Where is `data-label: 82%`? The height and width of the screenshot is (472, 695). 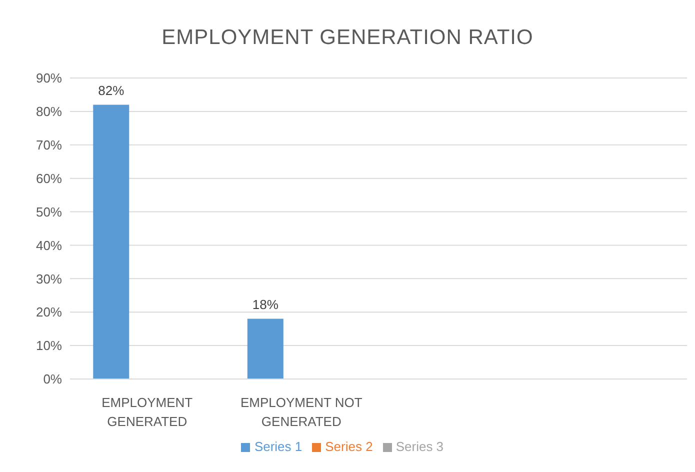
data-label: 82% is located at coordinates (111, 90).